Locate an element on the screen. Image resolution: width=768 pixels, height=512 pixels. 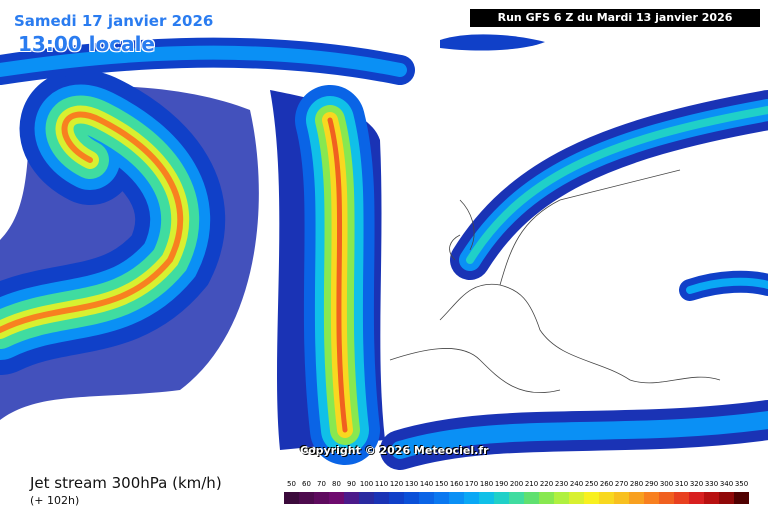
scale-label: 150 is located at coordinates (441, 484).